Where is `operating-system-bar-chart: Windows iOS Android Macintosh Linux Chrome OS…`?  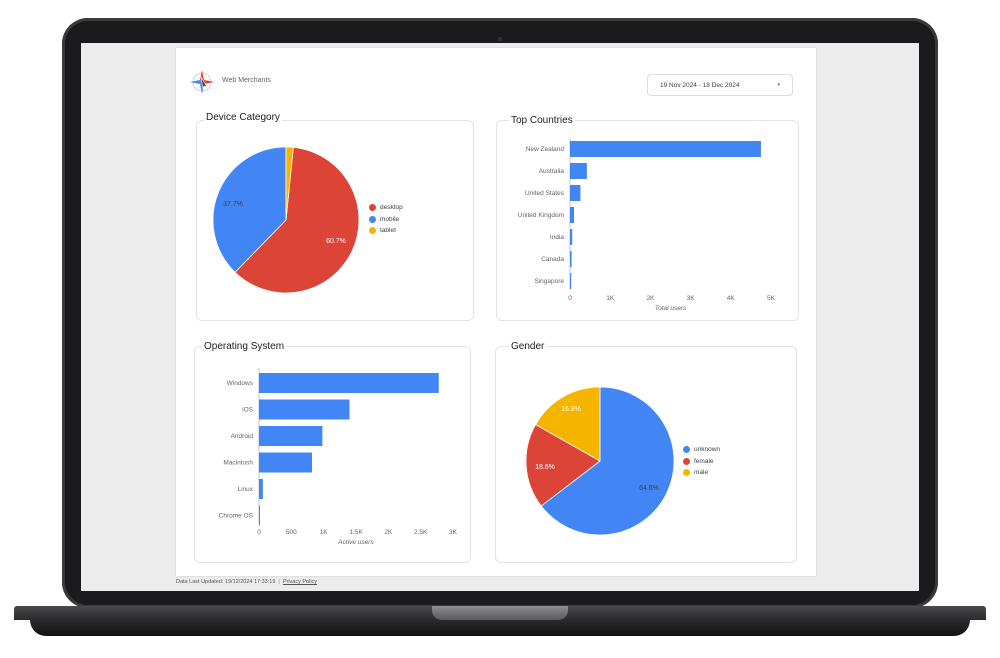
operating-system-bar-chart: Windows iOS Android Macintosh Linux Chrome OS… is located at coordinates (338, 457).